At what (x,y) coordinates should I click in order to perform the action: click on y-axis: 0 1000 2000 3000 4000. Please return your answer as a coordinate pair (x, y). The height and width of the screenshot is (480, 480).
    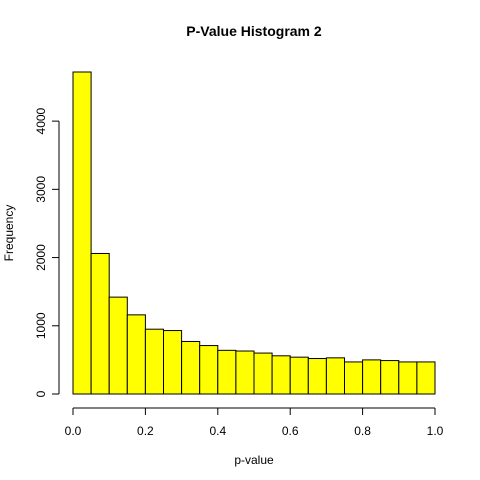
    Looking at the image, I should click on (47, 252).